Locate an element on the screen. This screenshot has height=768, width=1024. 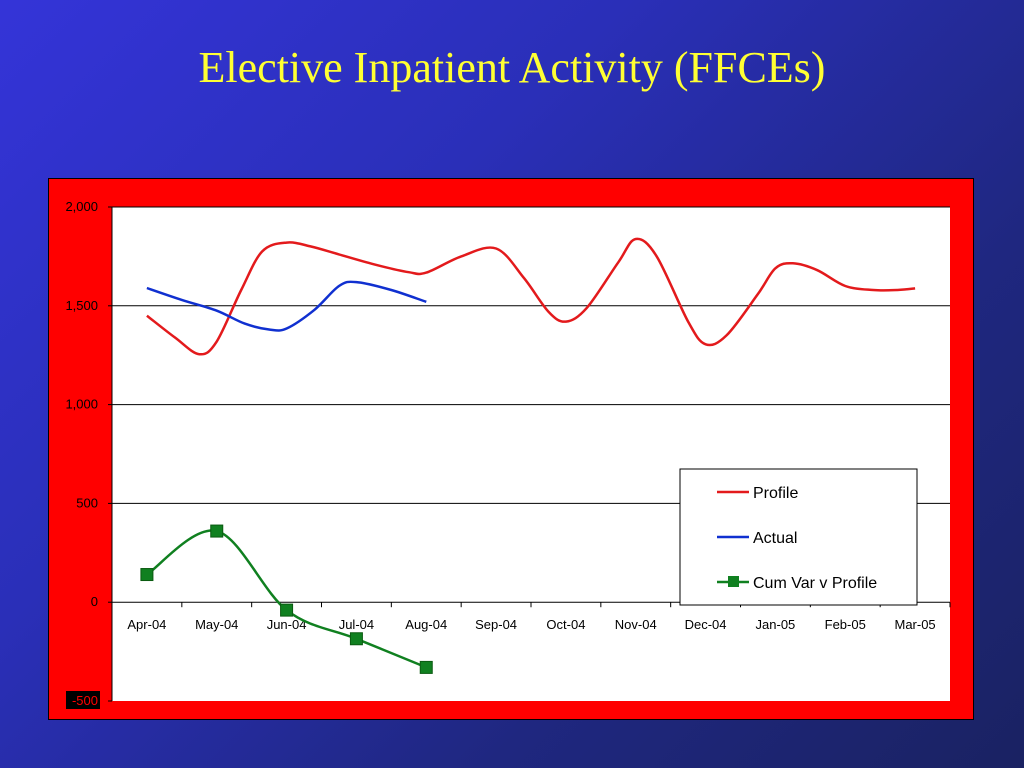
x-tick-label: May-04 is located at coordinates (216, 624).